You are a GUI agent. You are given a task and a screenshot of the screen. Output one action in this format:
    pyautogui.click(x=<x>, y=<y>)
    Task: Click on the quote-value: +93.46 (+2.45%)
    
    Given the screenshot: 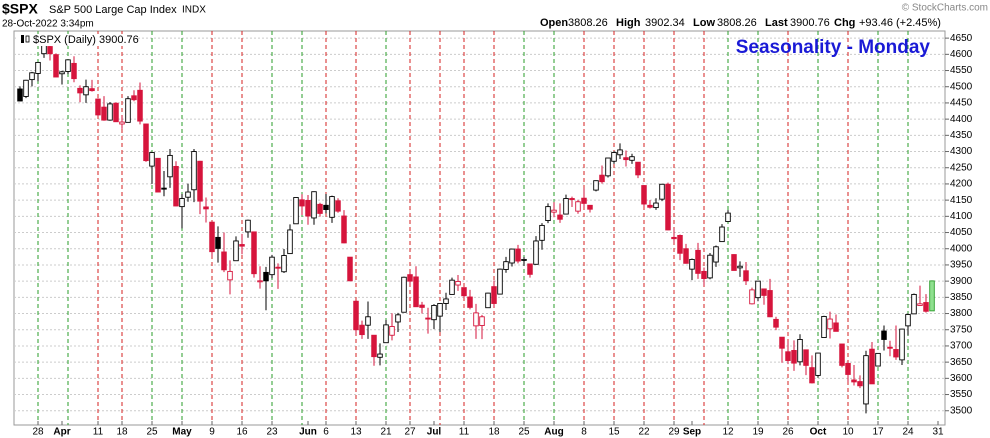 What is the action you would take?
    pyautogui.click(x=900, y=23)
    